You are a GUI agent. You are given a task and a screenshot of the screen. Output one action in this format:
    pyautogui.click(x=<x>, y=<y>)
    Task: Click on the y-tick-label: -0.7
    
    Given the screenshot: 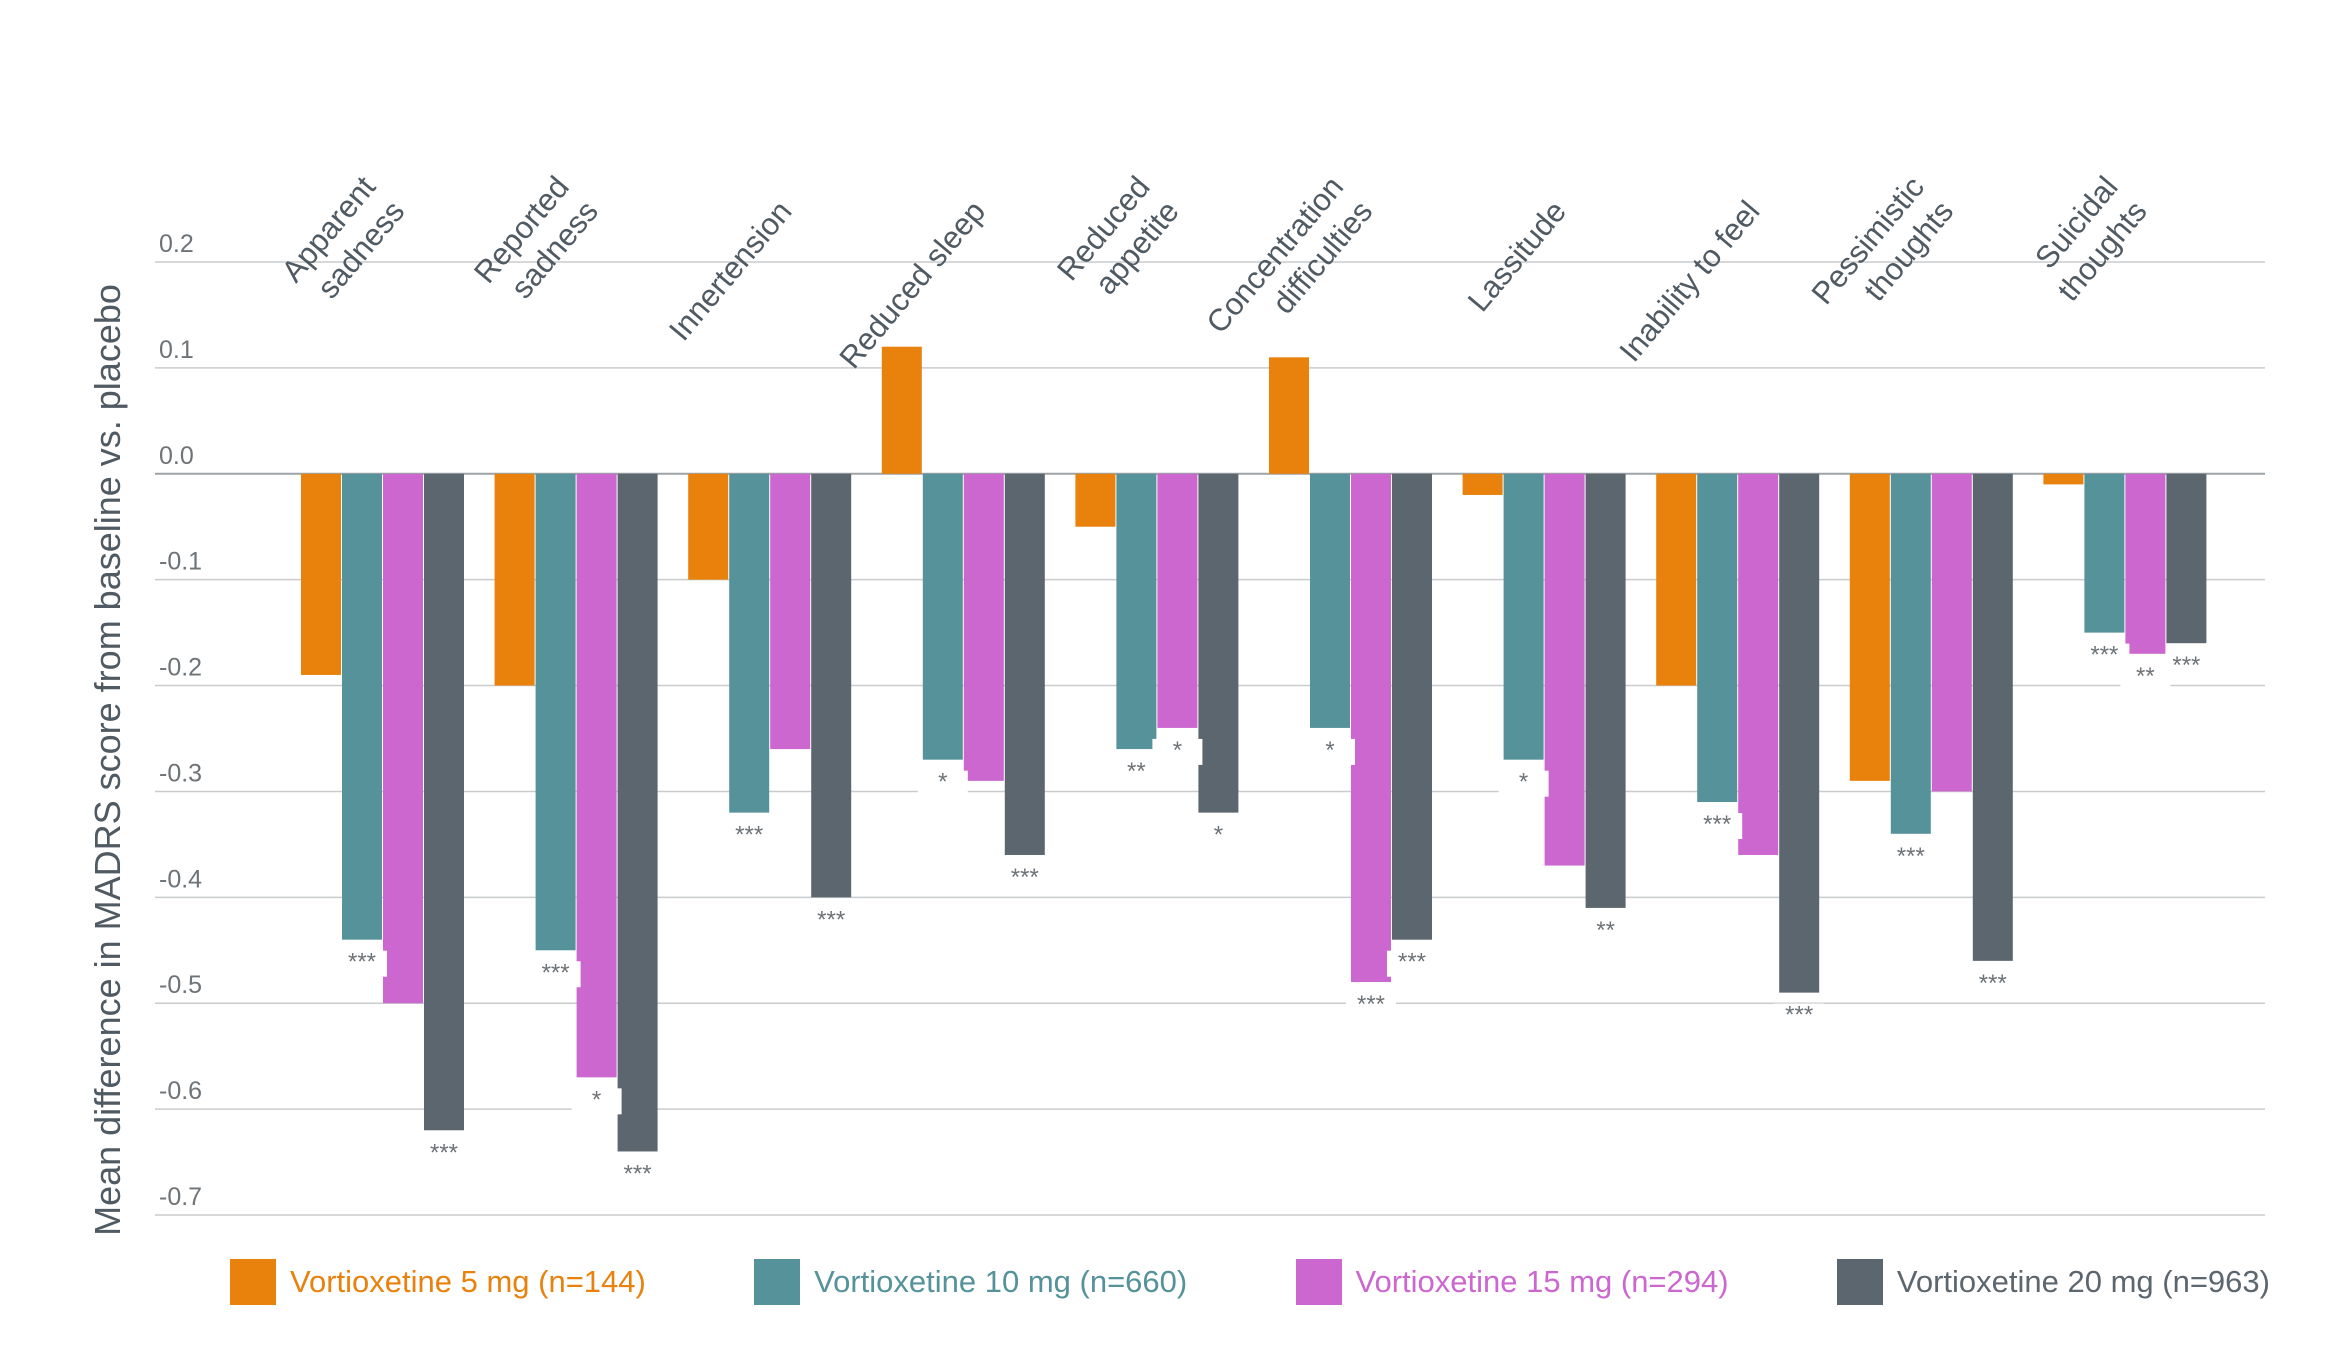 What is the action you would take?
    pyautogui.click(x=180, y=1197)
    